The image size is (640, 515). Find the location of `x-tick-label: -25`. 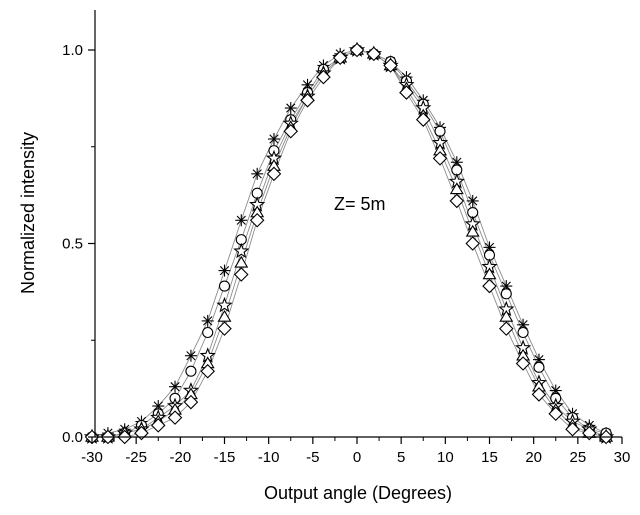

x-tick-label: -25 is located at coordinates (136, 457).